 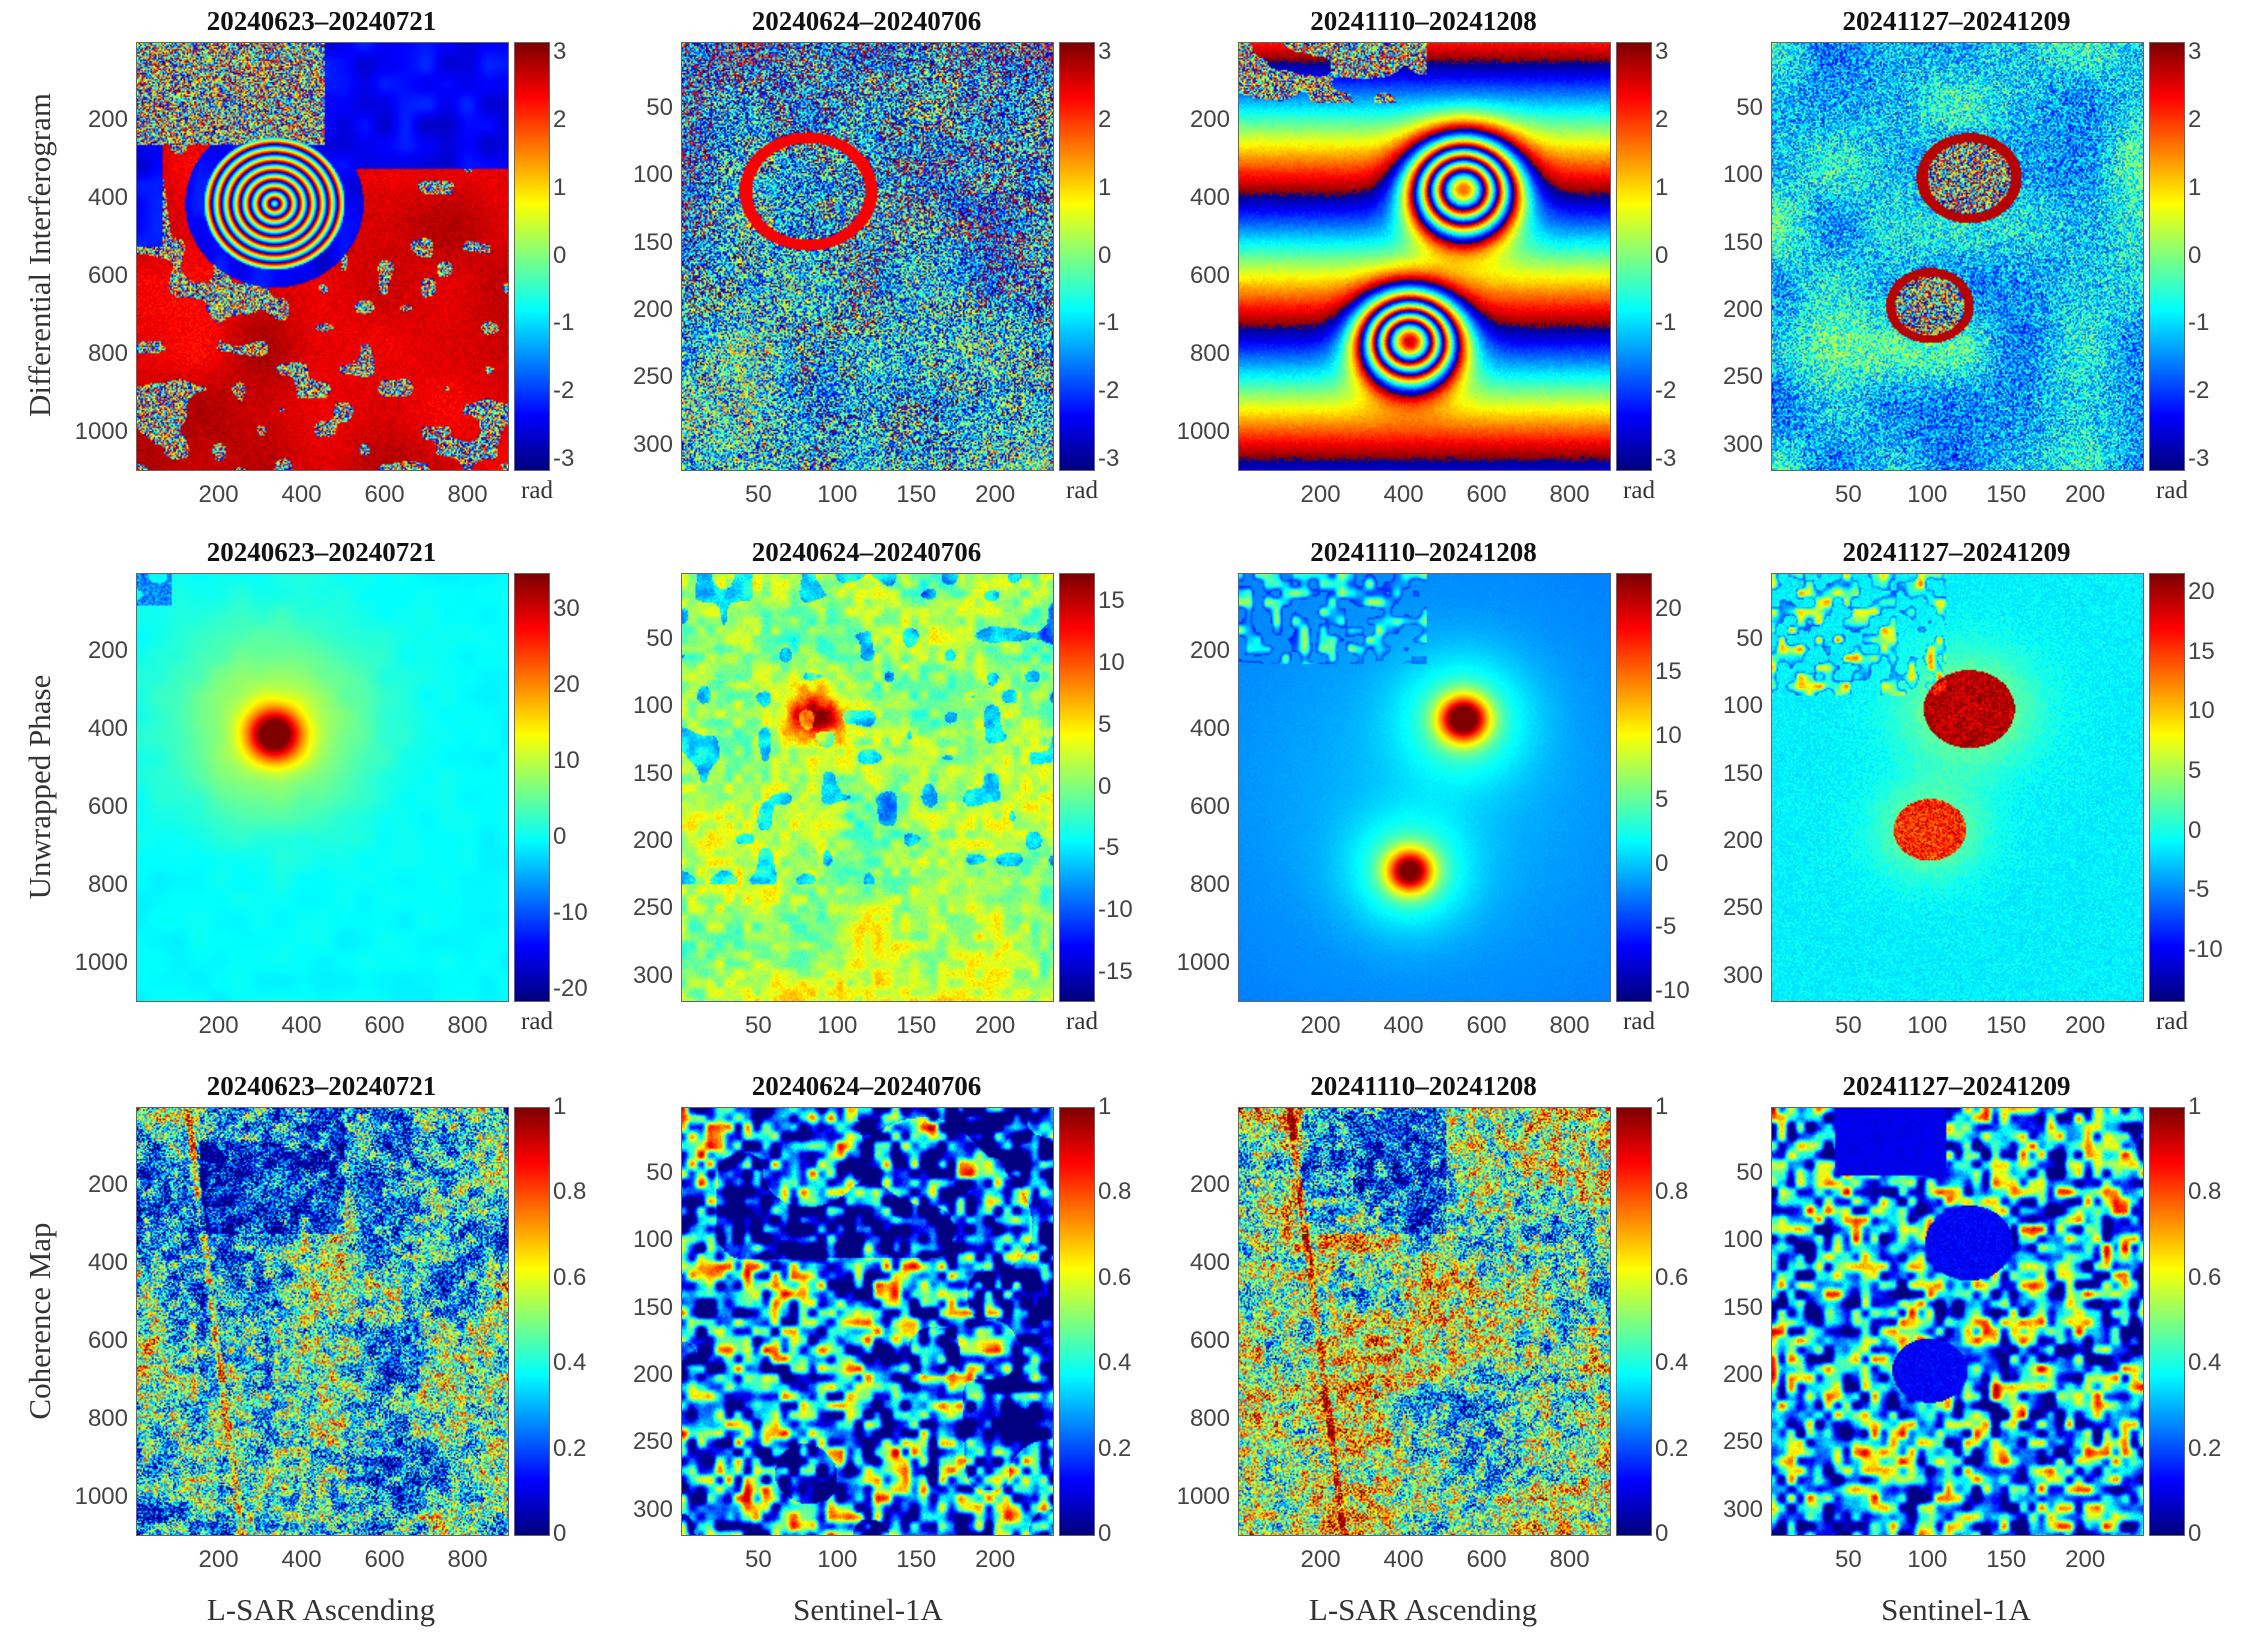 What do you see at coordinates (2205, 1363) in the screenshot?
I see `colorbar-tick-label: 0.4` at bounding box center [2205, 1363].